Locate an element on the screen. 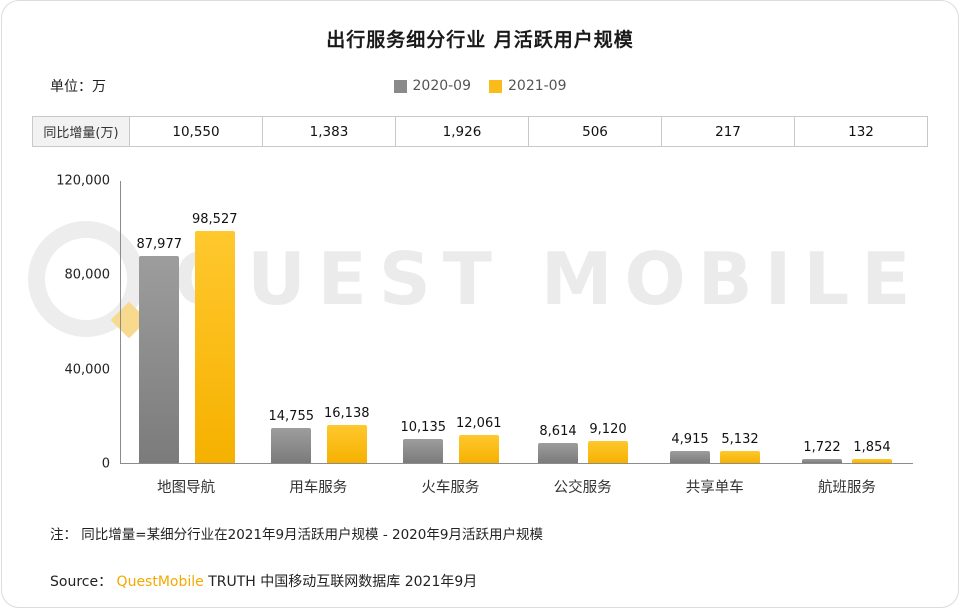 The height and width of the screenshot is (610, 960). bar-value-label: 16,138 is located at coordinates (347, 413).